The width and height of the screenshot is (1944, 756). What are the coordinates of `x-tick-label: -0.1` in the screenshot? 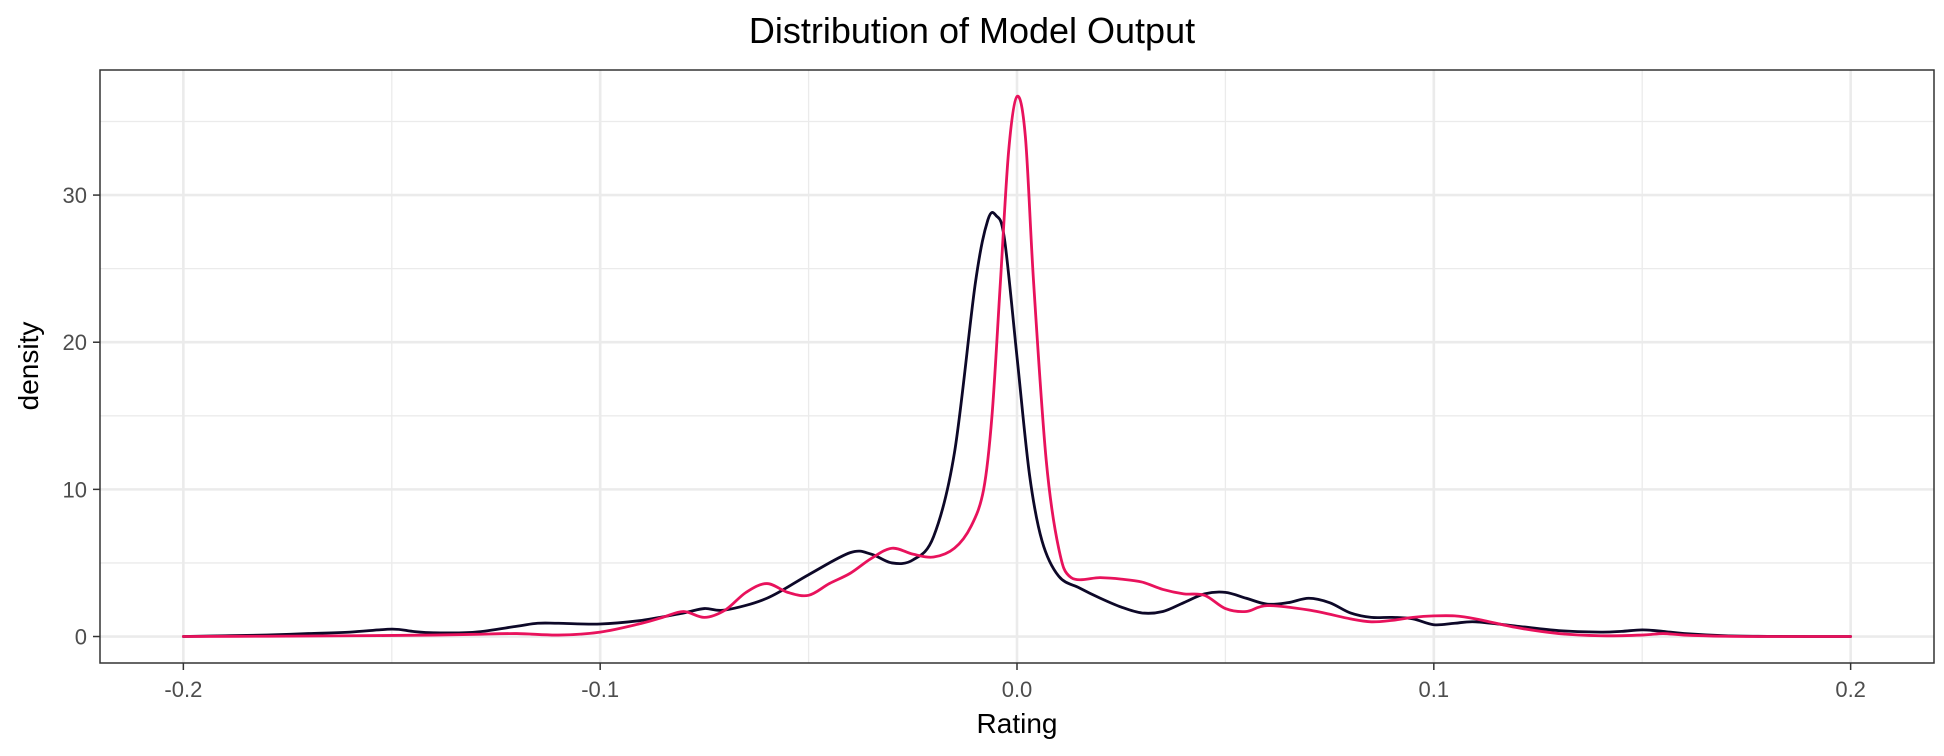 It's located at (600, 689).